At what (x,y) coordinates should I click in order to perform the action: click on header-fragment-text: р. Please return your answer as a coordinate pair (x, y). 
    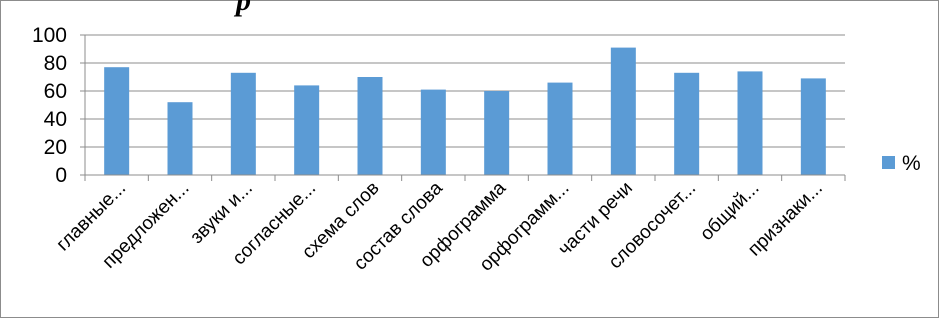
    Looking at the image, I should click on (243, 8).